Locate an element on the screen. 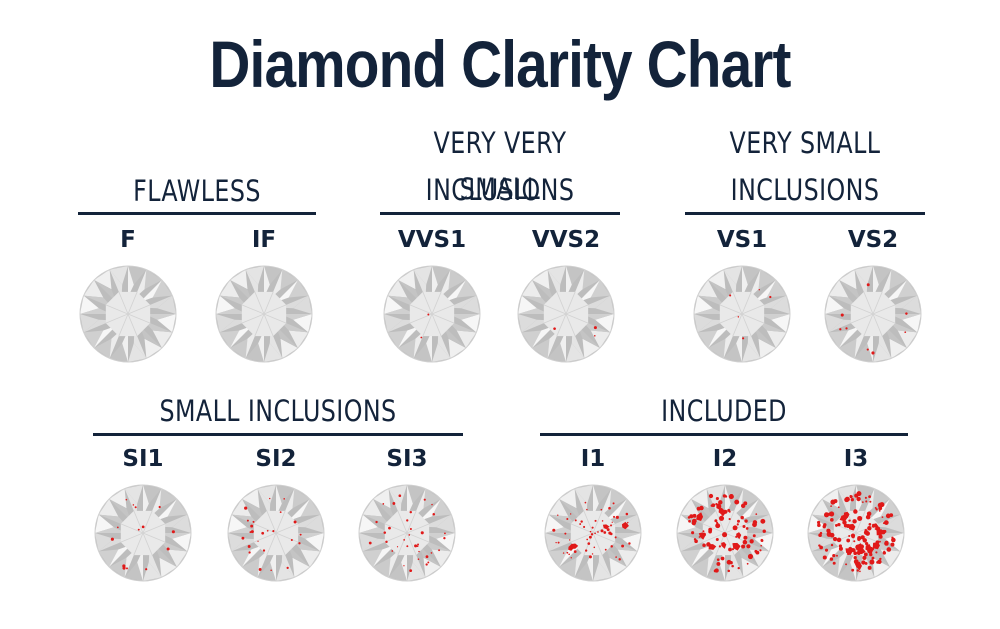 This screenshot has width=1000, height=629. group-heading: INCLUDED is located at coordinates (724, 411).